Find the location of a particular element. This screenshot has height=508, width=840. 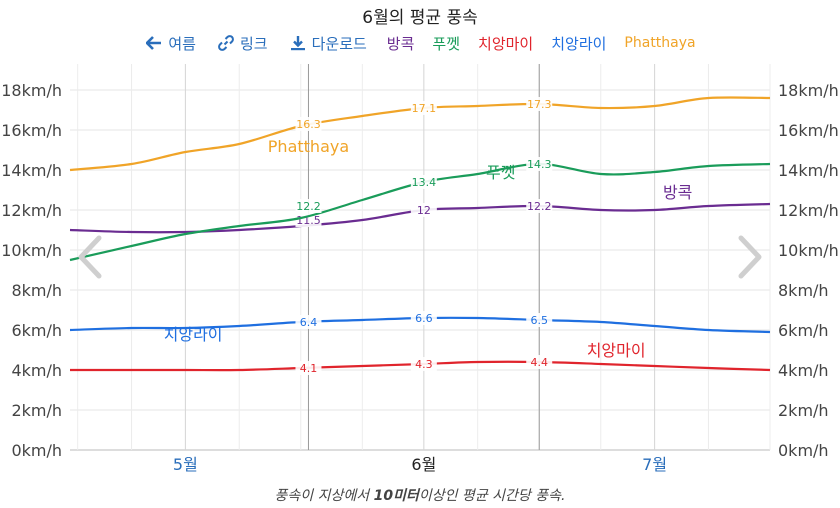

series-label: 푸껫 is located at coordinates (500, 172).